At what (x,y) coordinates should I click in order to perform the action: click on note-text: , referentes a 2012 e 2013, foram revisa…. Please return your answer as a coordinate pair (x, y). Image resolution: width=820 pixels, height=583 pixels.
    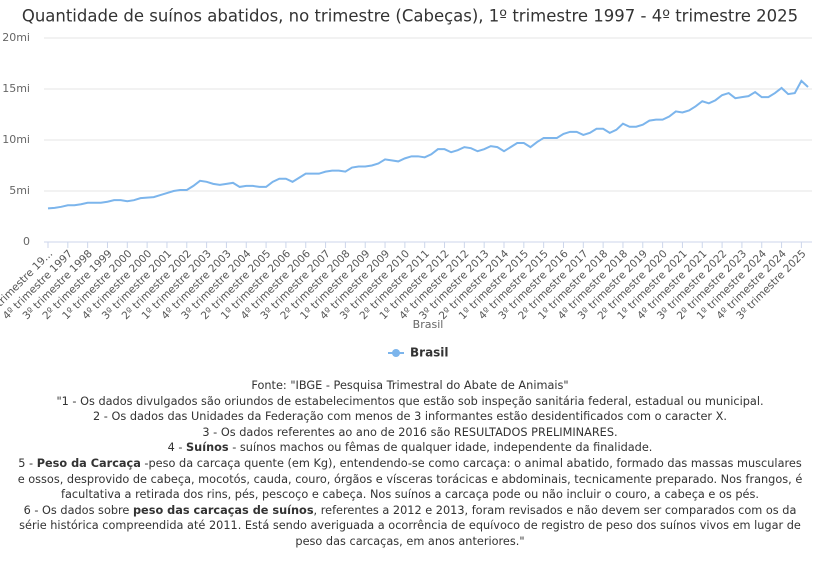
    Looking at the image, I should click on (410, 525).